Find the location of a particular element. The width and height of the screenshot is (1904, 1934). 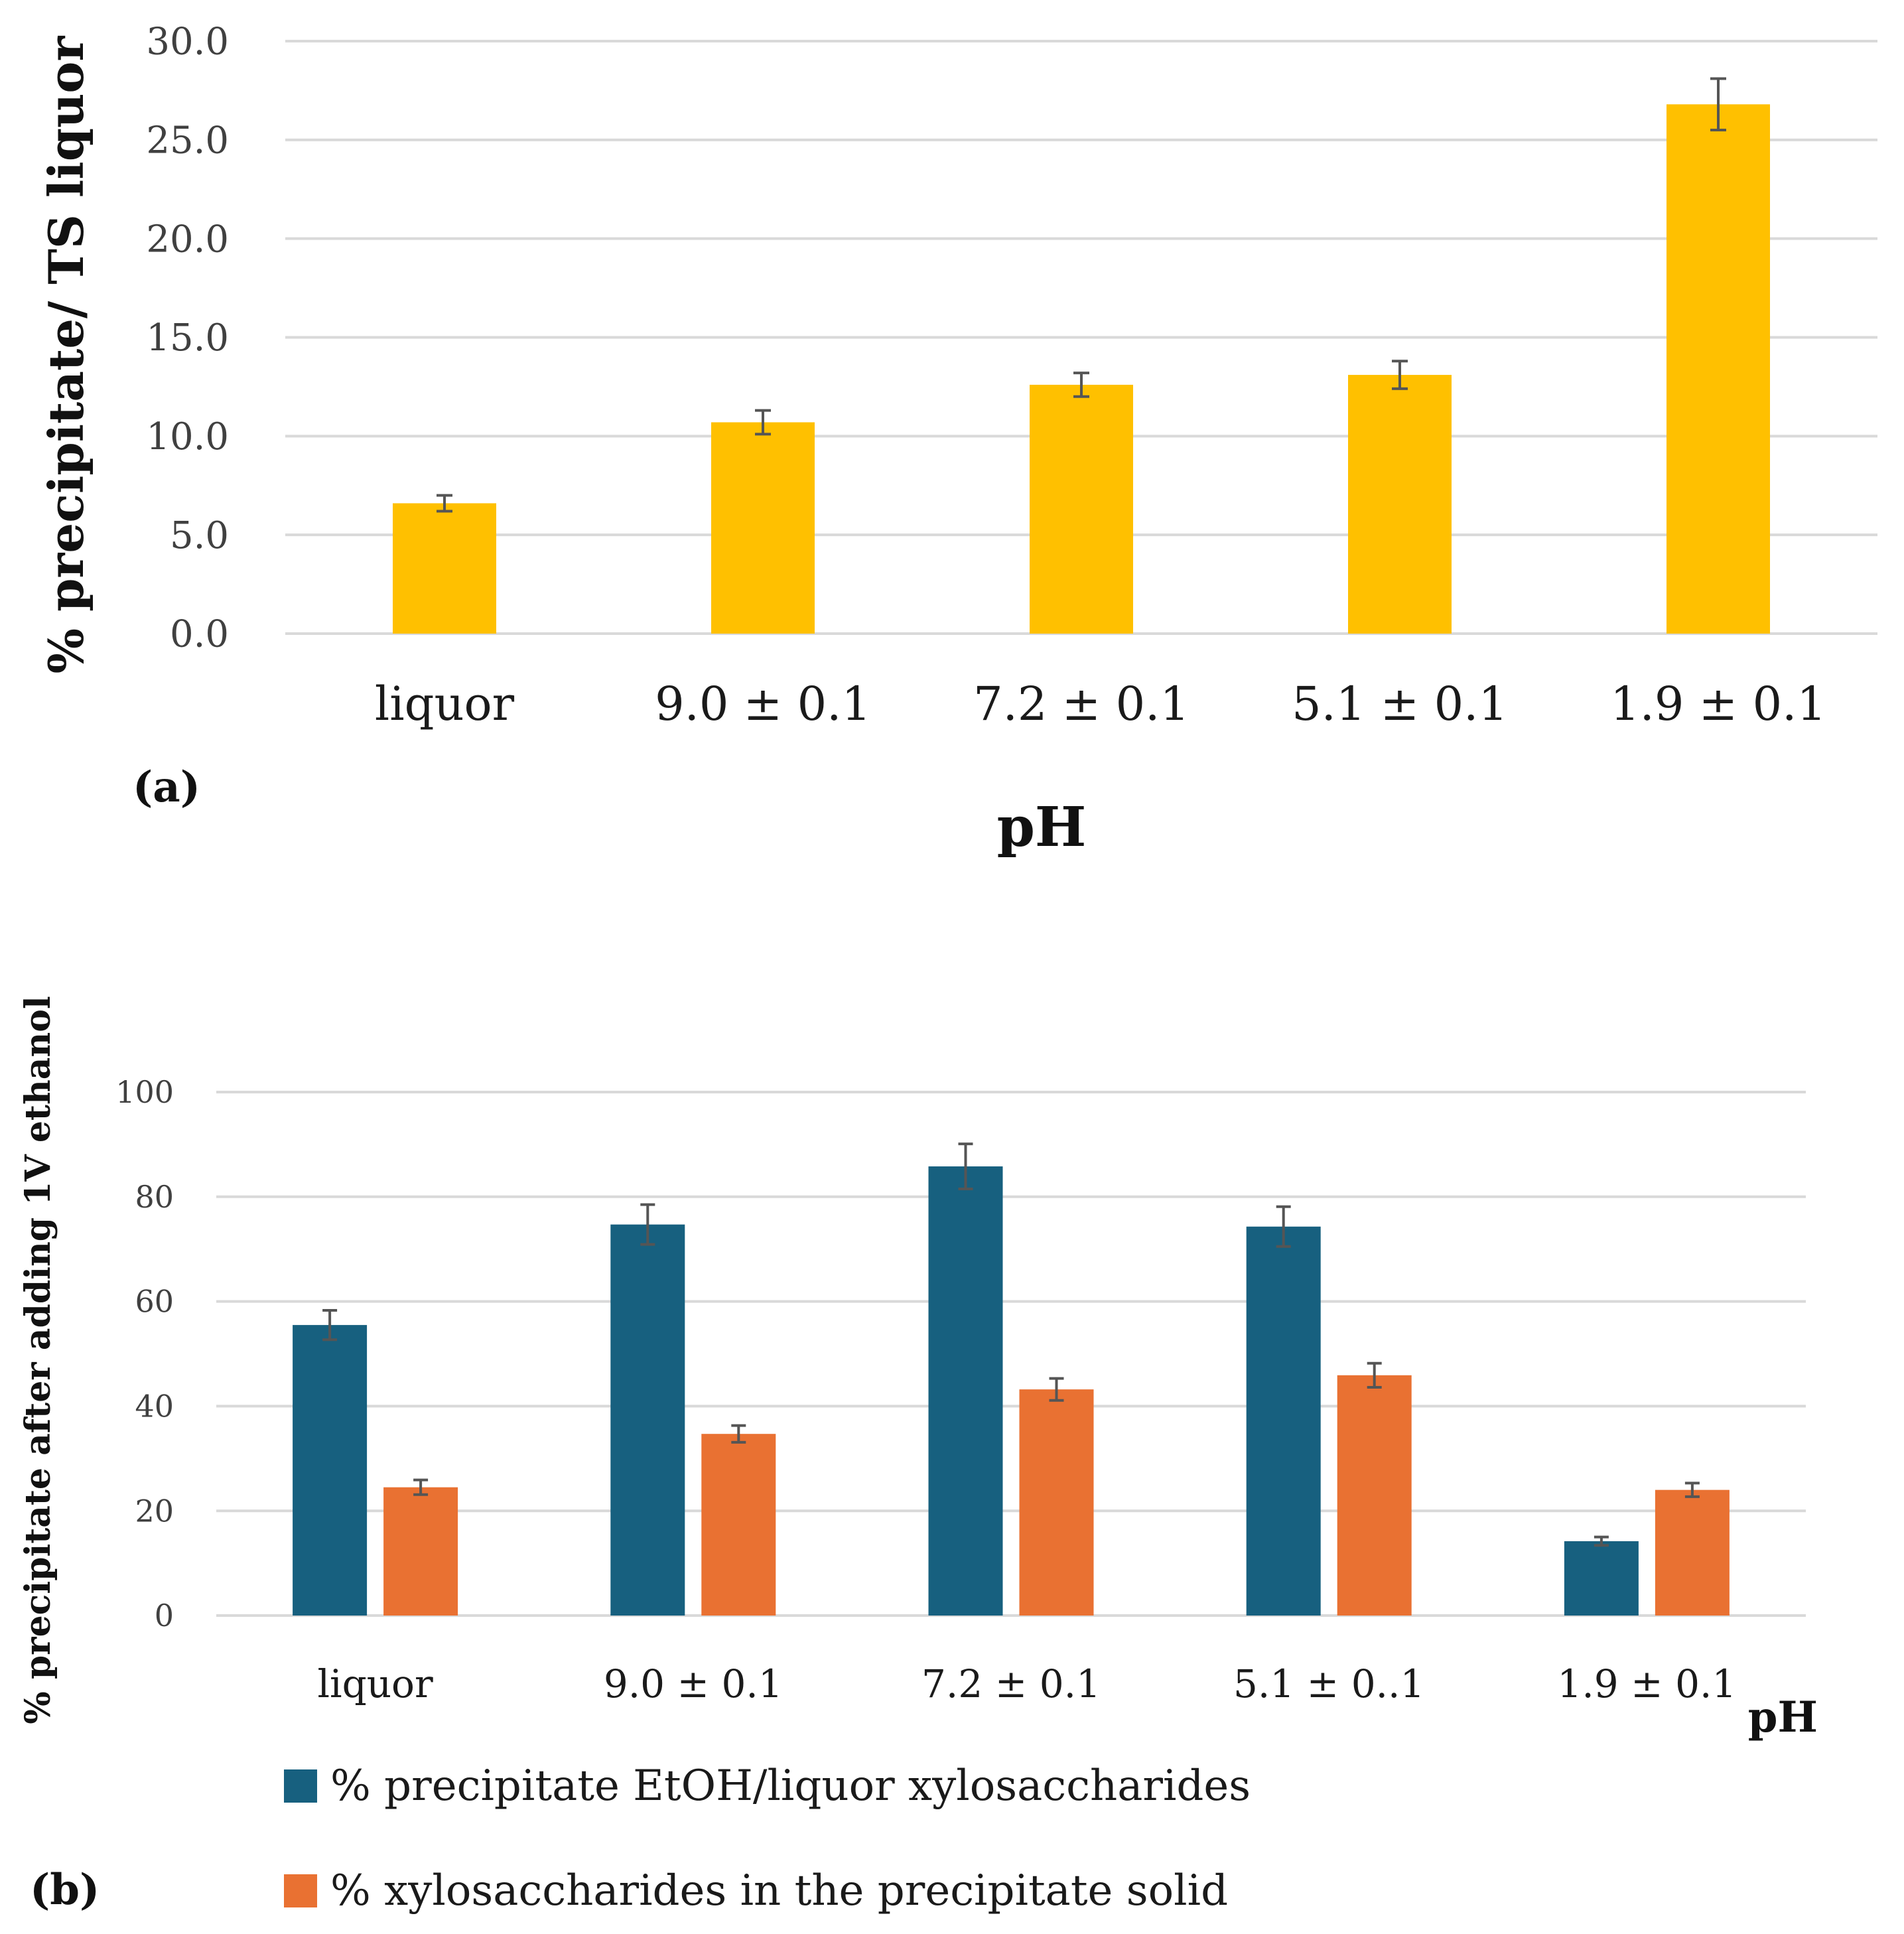

panel-b-label: (b) is located at coordinates (65, 1890).